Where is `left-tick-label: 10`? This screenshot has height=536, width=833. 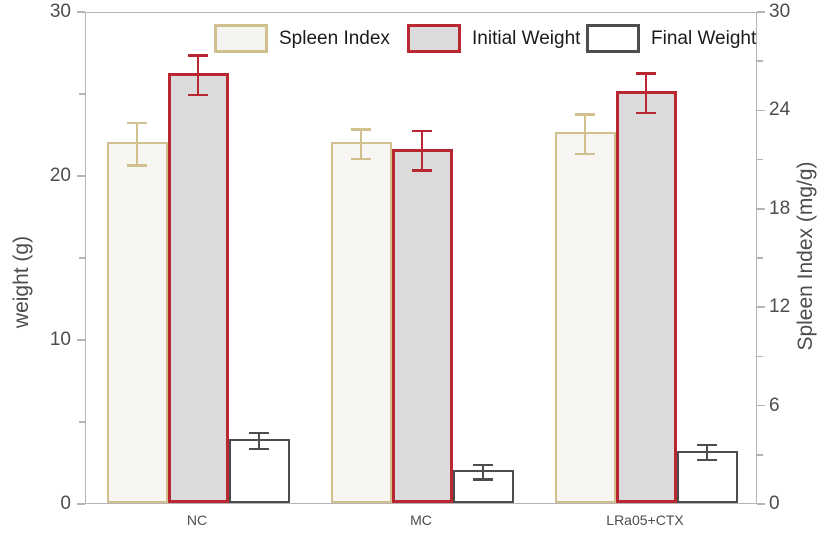
left-tick-label: 10 is located at coordinates (60, 339).